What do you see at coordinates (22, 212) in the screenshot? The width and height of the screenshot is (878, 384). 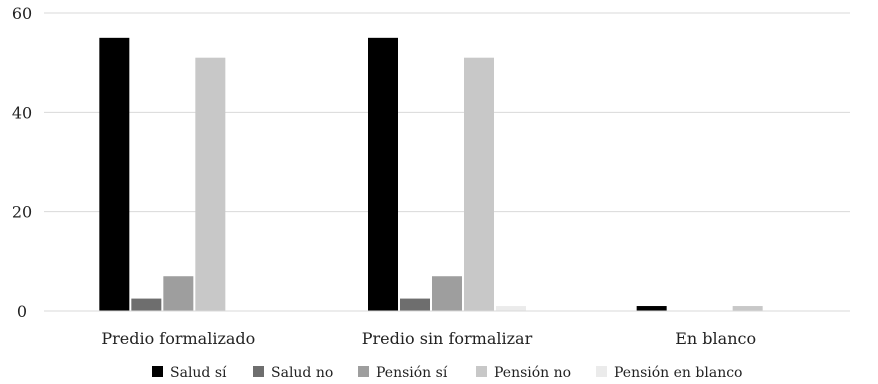 I see `y-tick-label: 20` at bounding box center [22, 212].